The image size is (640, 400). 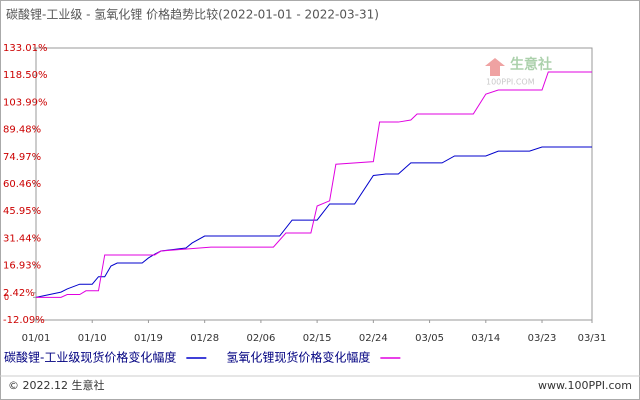 I want to click on x-tick-label: 01/19, so click(x=148, y=338).